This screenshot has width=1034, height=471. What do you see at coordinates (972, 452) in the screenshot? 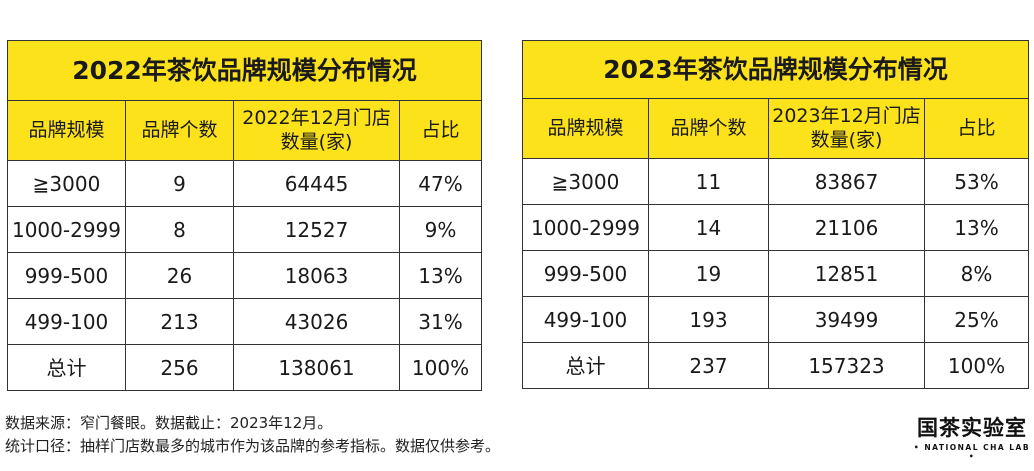
I see `logo-text-en: • NATIONAL CHA LAB •` at bounding box center [972, 452].